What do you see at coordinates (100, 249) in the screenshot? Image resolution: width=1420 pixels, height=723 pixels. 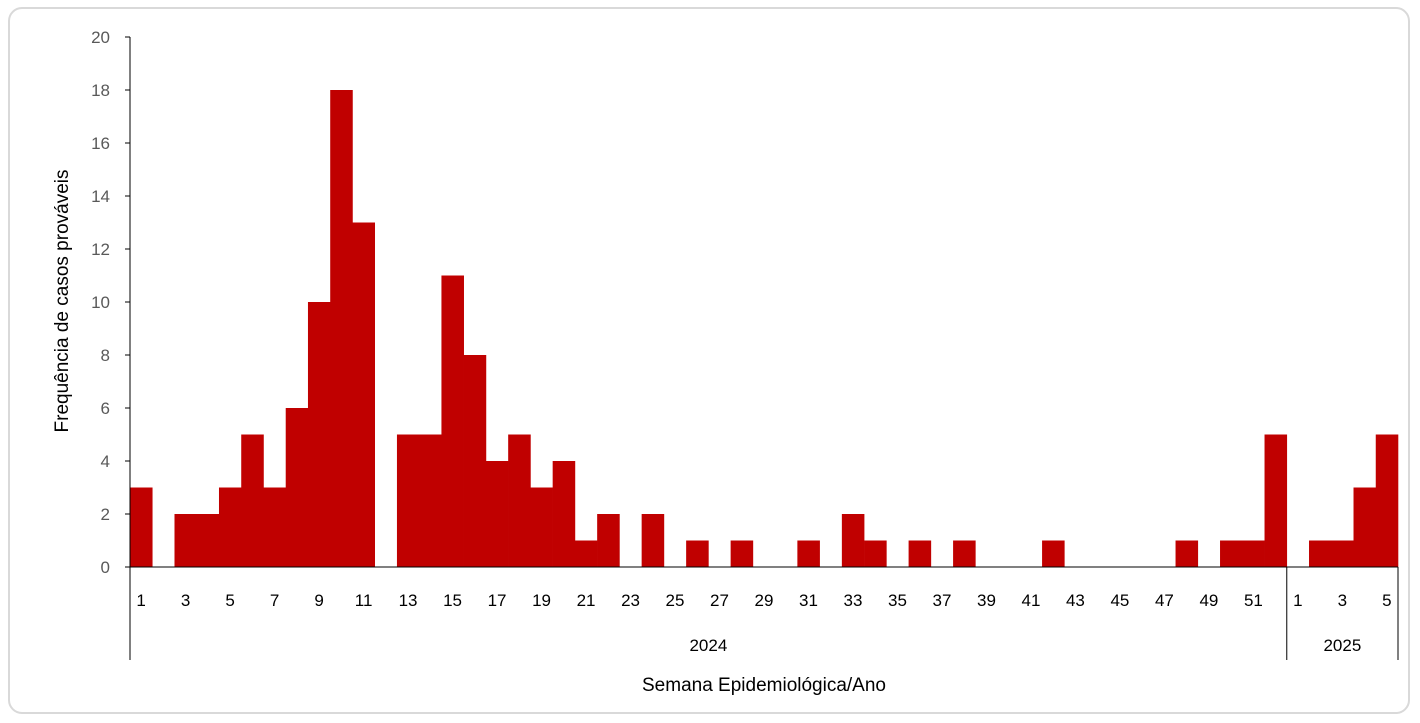 I see `y-tick-label: 12` at bounding box center [100, 249].